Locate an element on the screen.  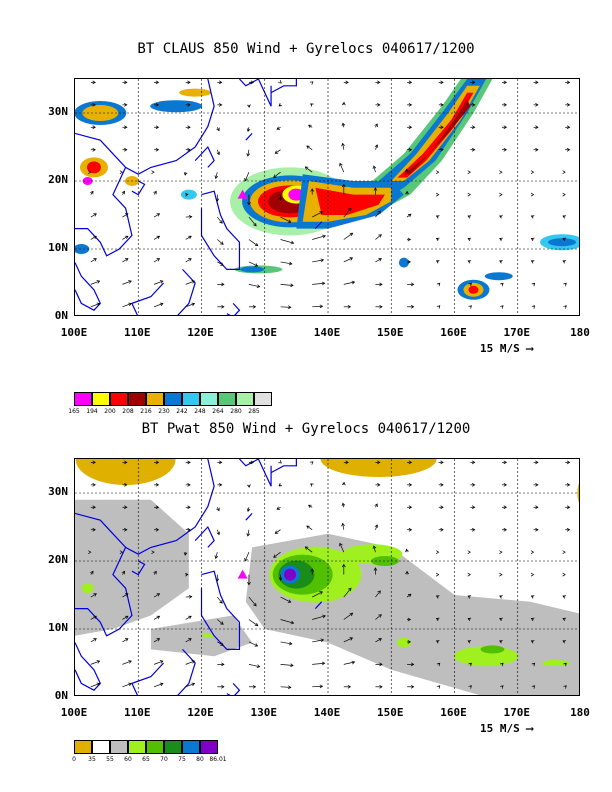
colorbar-label: 35 is located at coordinates (92, 759).